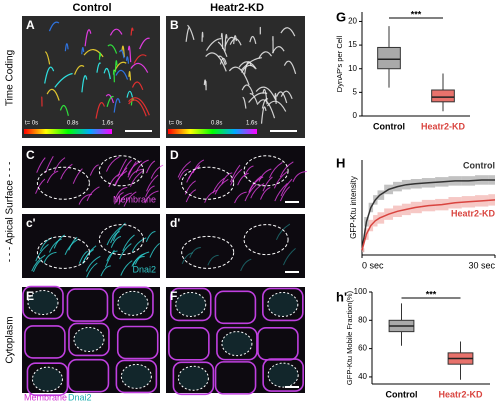 The height and width of the screenshot is (403, 500). Describe the element at coordinates (352, 68) in the screenshot. I see `y-tick-label: 10` at that location.